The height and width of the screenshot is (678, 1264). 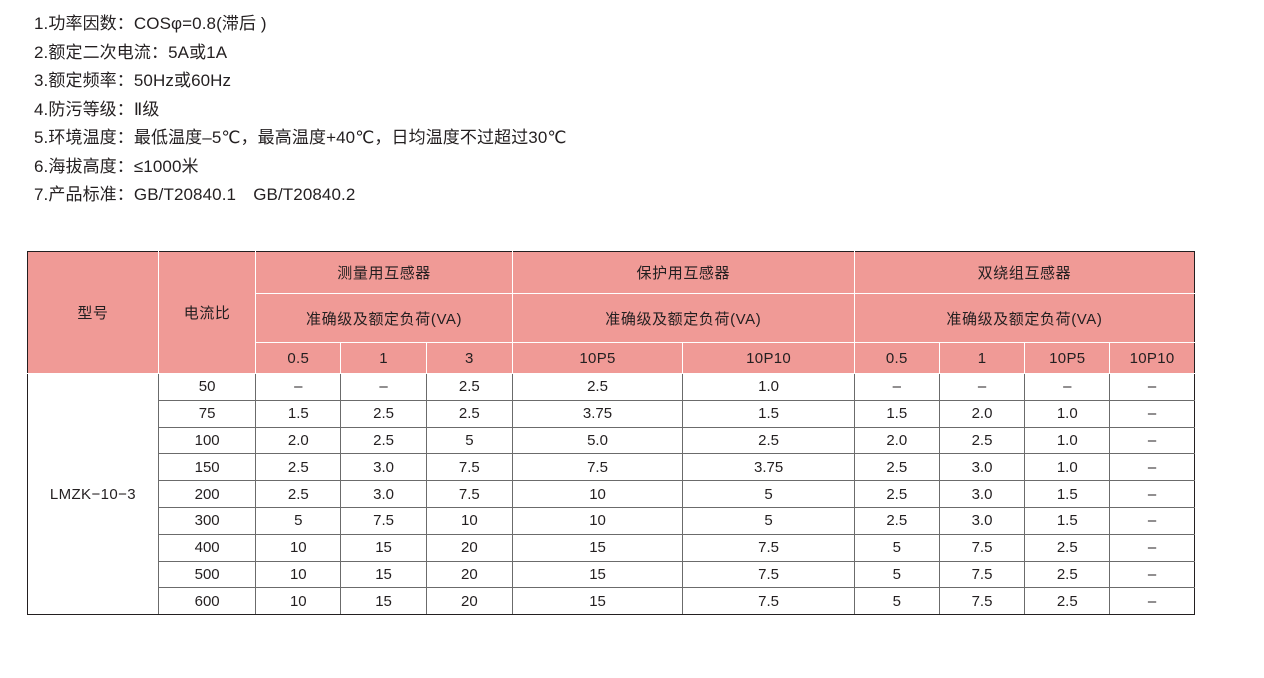 I want to click on table-row: 150 2.5 3.0 7.5 7.5 3.75 2.5 3.0 1.0–, so click(x=611, y=467).